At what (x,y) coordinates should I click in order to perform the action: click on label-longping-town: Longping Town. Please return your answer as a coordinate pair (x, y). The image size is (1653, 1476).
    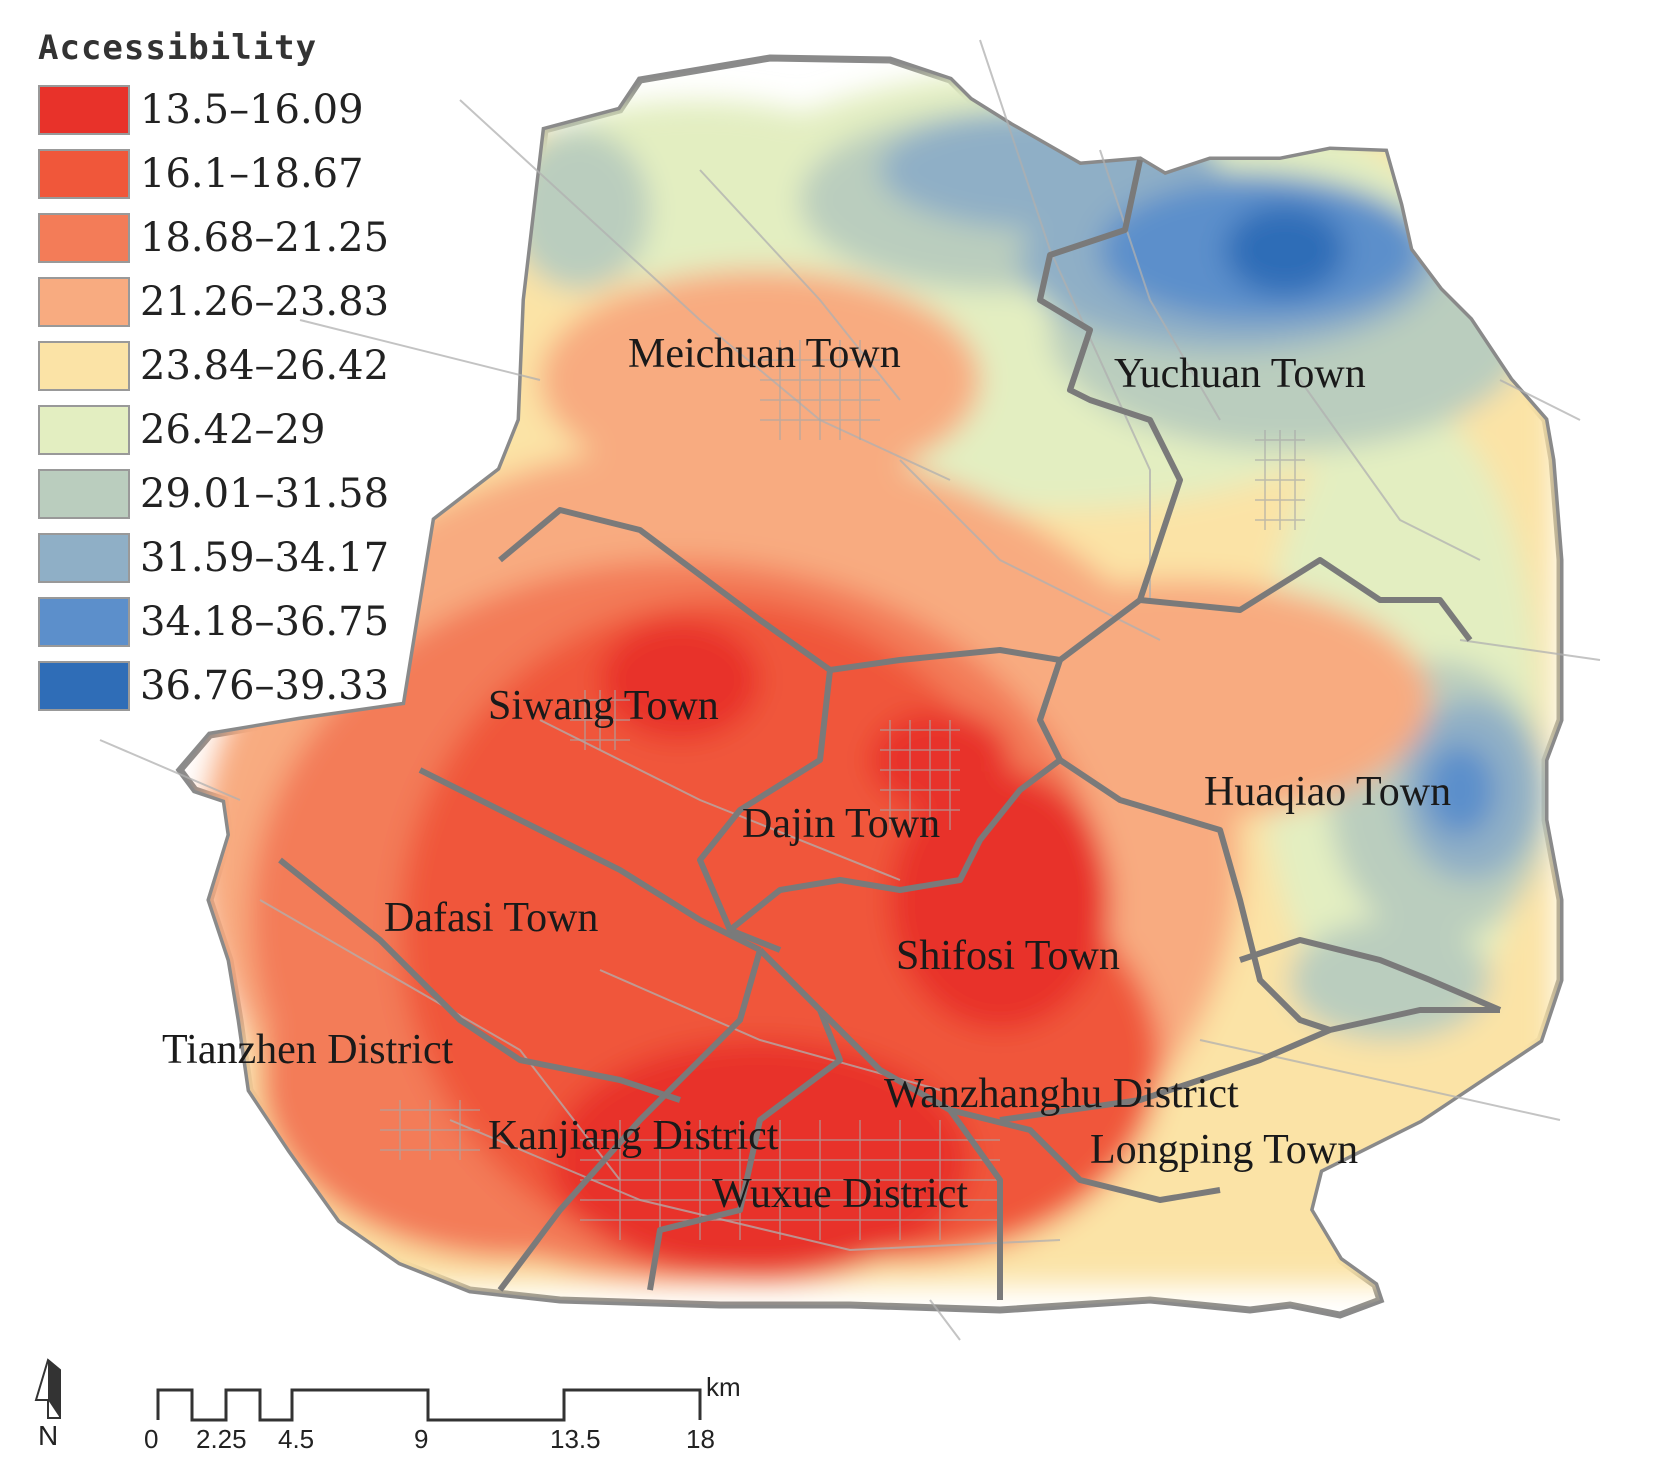
    Looking at the image, I should click on (1224, 1150).